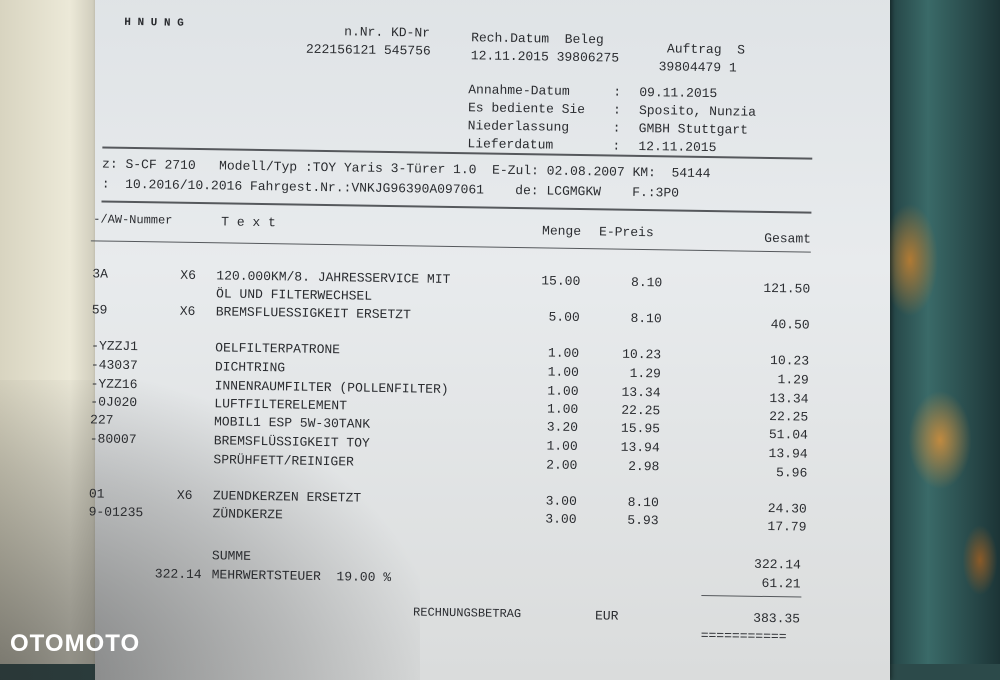 The width and height of the screenshot is (1000, 680). I want to click on item-epreis: 10.23, so click(642, 354).